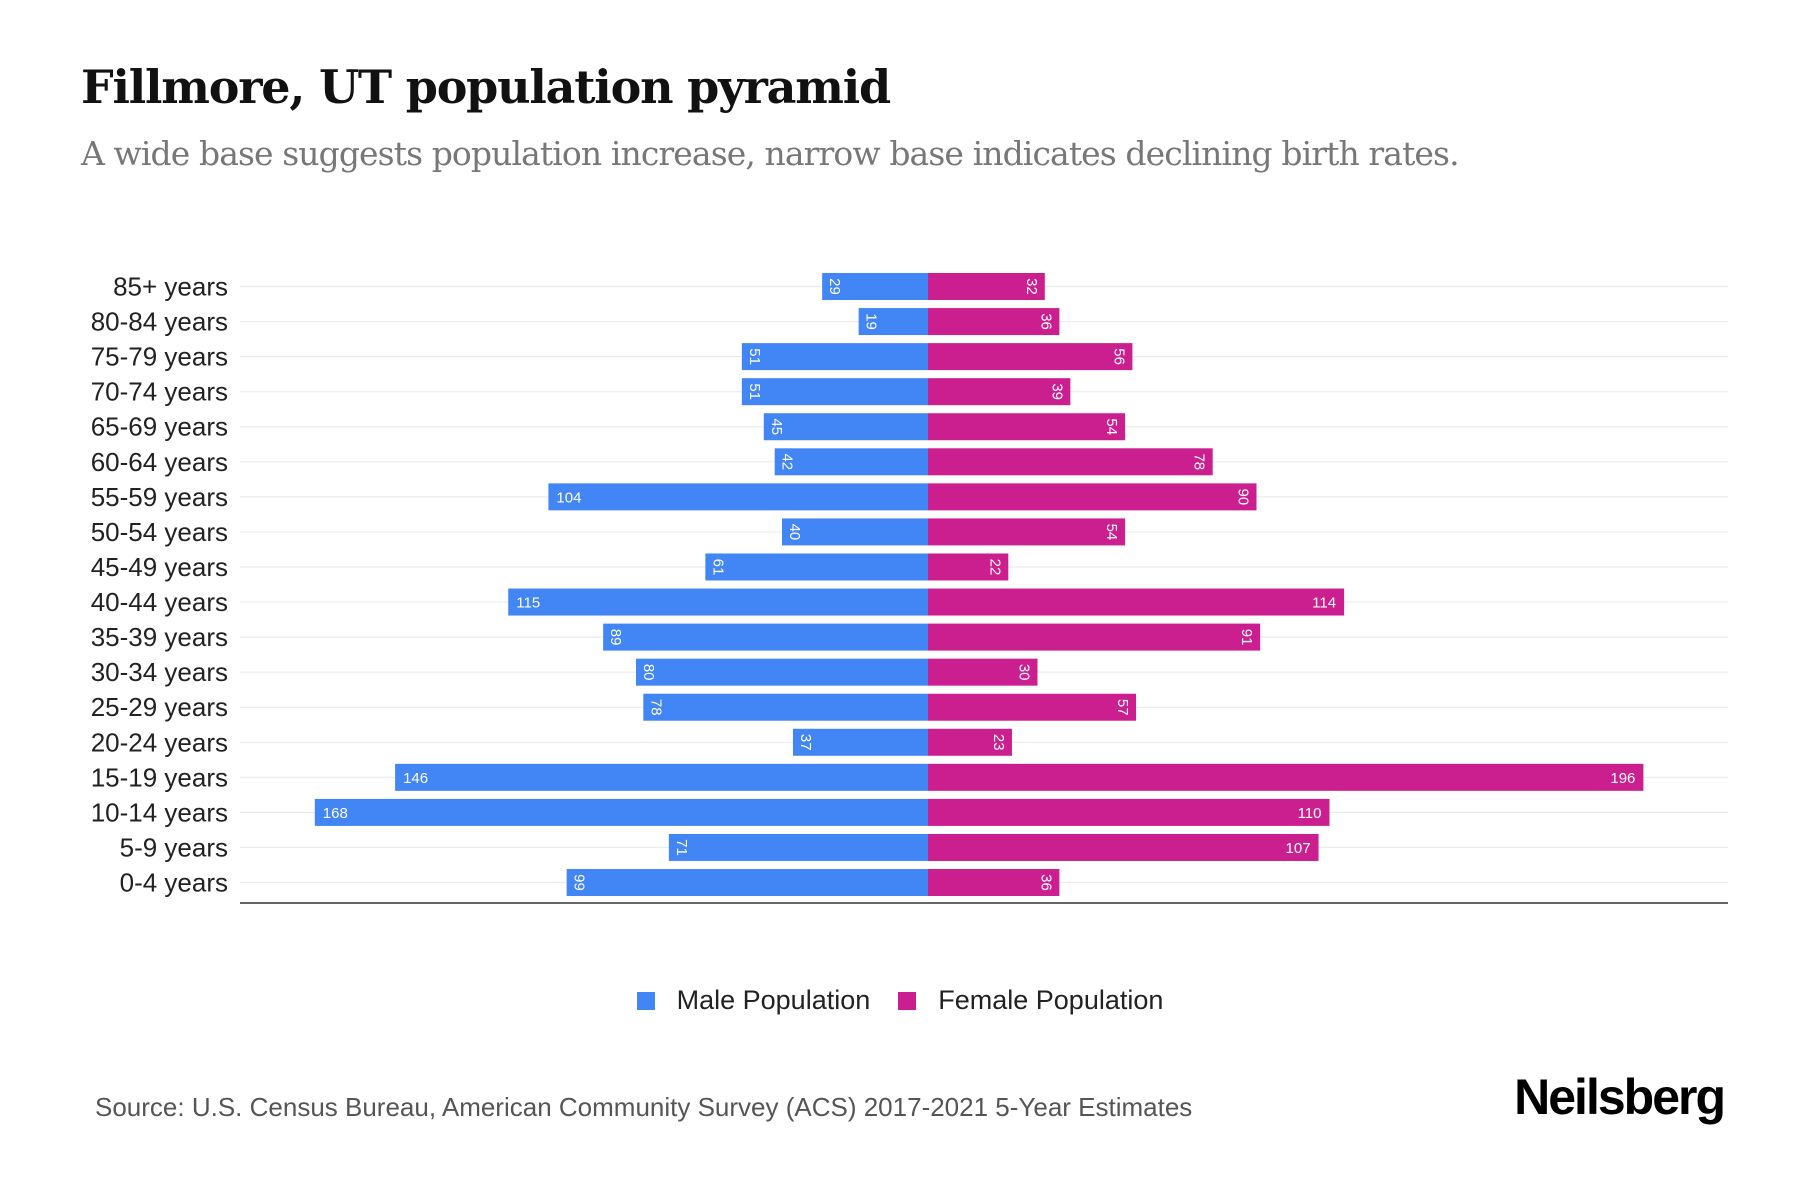 This screenshot has width=1800, height=1200. What do you see at coordinates (655, 707) in the screenshot?
I see `male-value-label: 78` at bounding box center [655, 707].